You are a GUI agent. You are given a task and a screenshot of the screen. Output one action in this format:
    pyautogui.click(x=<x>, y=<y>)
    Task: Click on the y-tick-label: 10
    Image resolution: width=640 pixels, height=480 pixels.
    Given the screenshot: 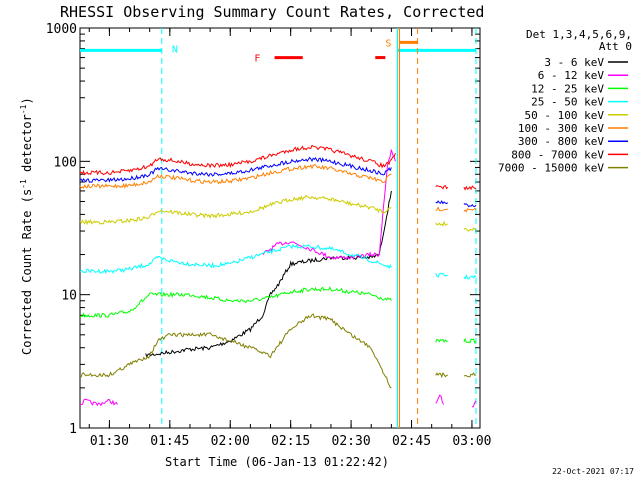 What is the action you would take?
    pyautogui.click(x=69, y=296)
    